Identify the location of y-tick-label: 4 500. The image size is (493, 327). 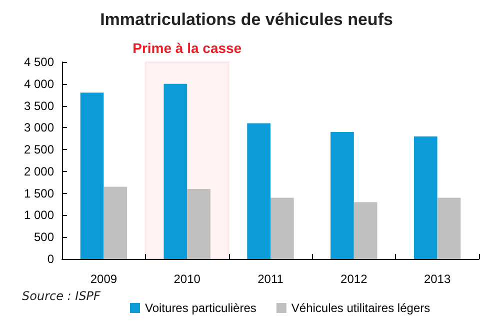
(39, 62).